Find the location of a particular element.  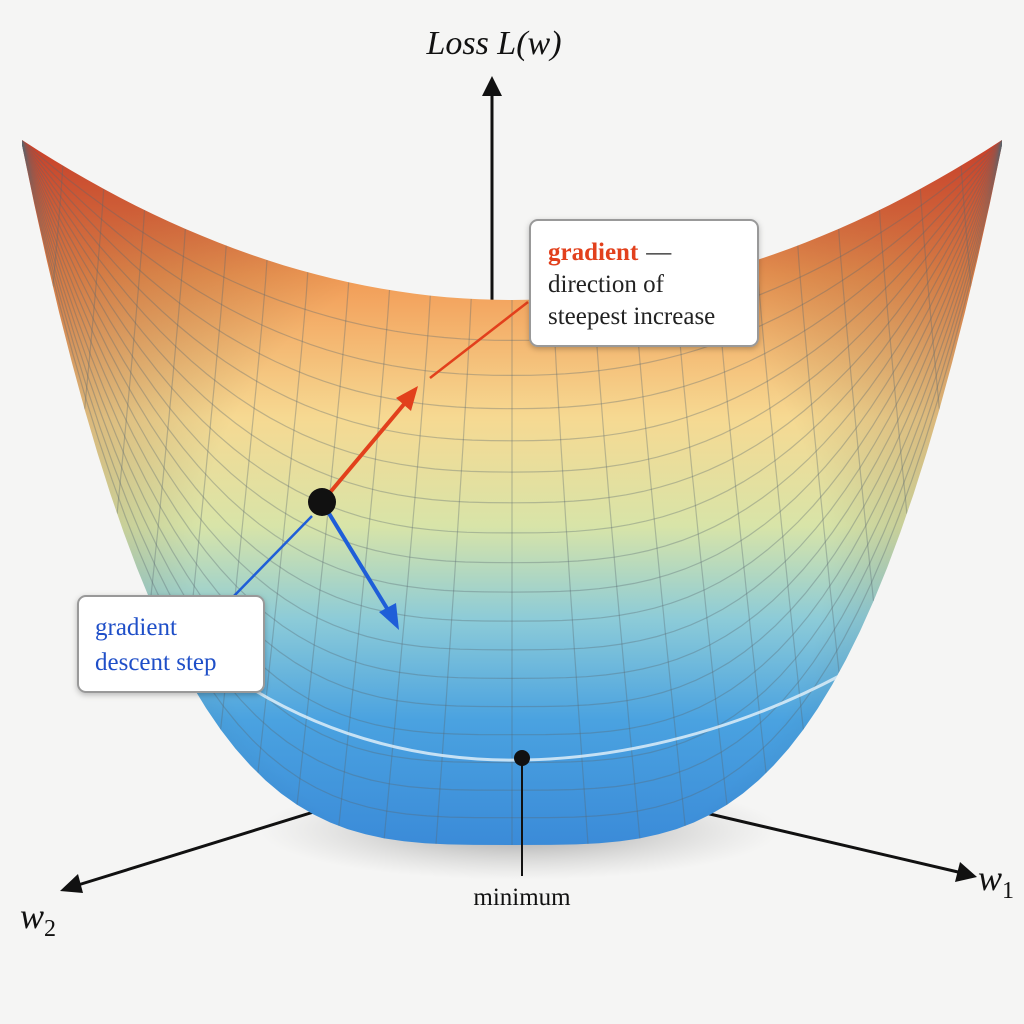

w2-axis-head is located at coordinates (71, 883).